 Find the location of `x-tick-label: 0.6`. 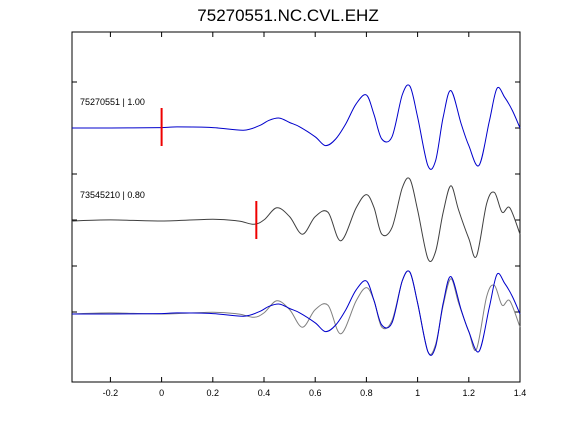

x-tick-label: 0.6 is located at coordinates (315, 393).